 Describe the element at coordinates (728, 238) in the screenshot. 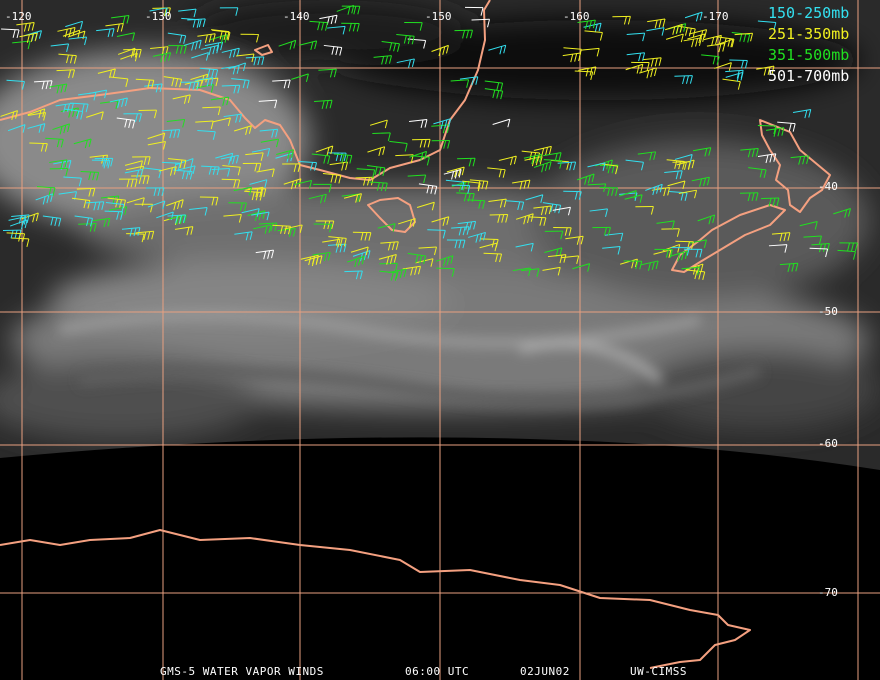

I see `nz-south-island` at that location.